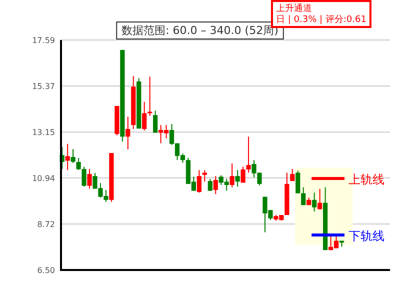  Describe the element at coordinates (46, 270) in the screenshot. I see `y-tick-label: 6.50` at that location.